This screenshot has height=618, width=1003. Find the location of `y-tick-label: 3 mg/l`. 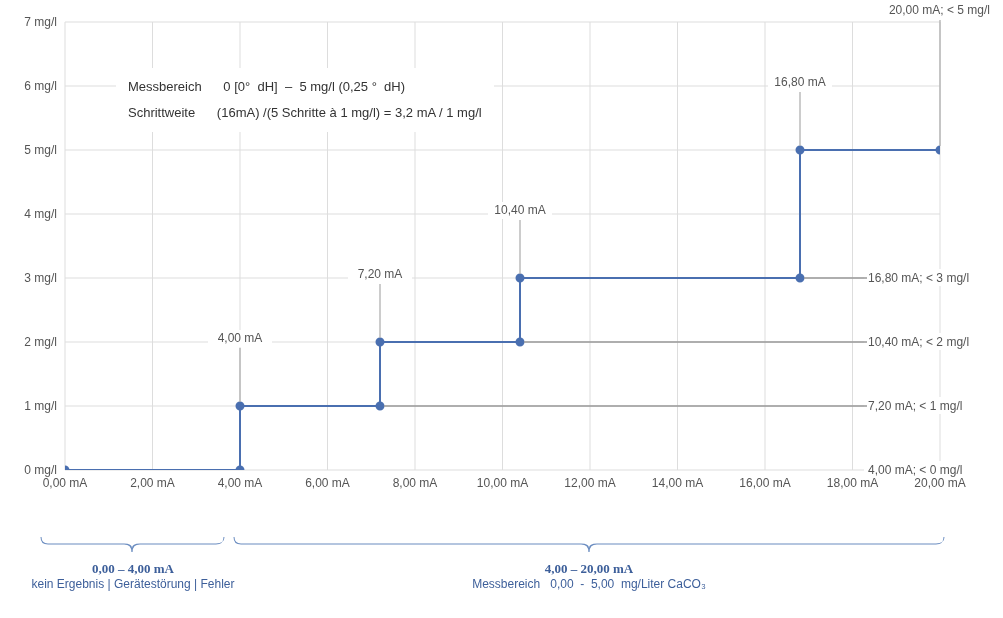

y-tick-label: 3 mg/l is located at coordinates (40, 278).